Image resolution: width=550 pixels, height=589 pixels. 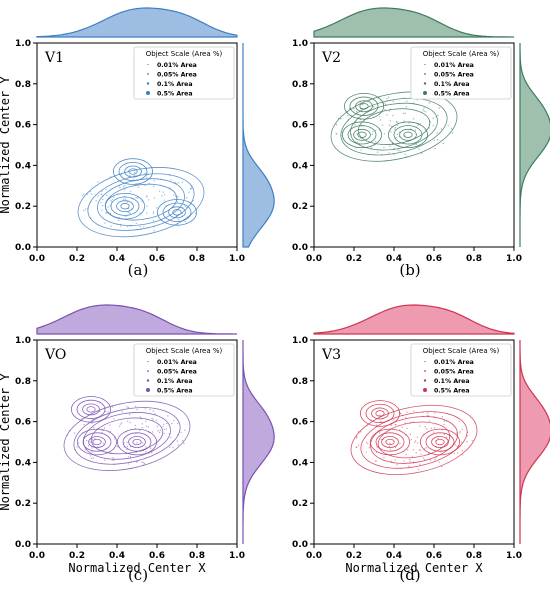 I want to click on y-tick-label: 0.8, so click(x=23, y=382).